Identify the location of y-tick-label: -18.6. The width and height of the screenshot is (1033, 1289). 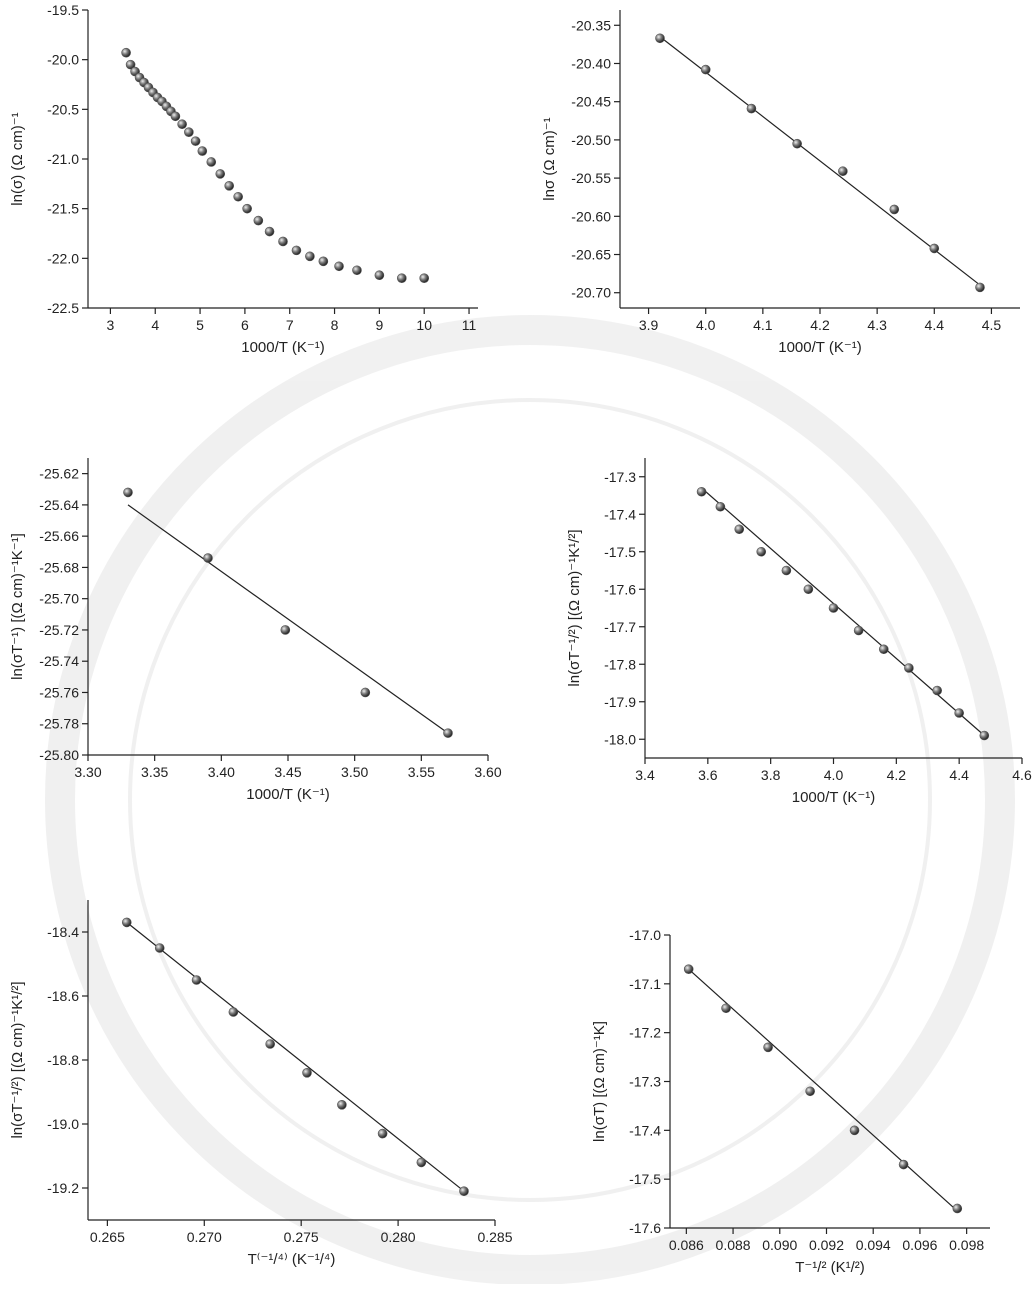
(63, 996).